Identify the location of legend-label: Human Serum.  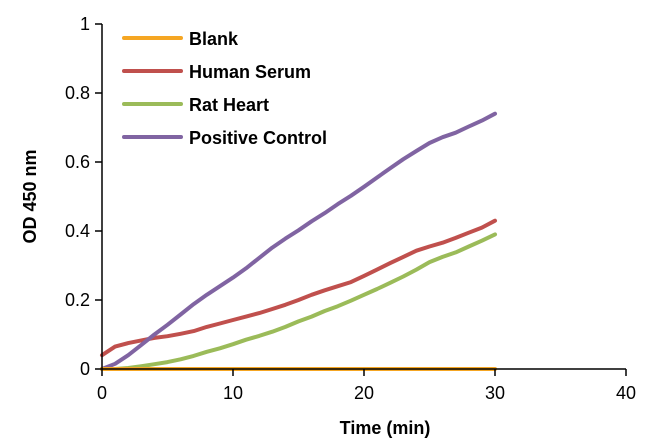
(250, 72).